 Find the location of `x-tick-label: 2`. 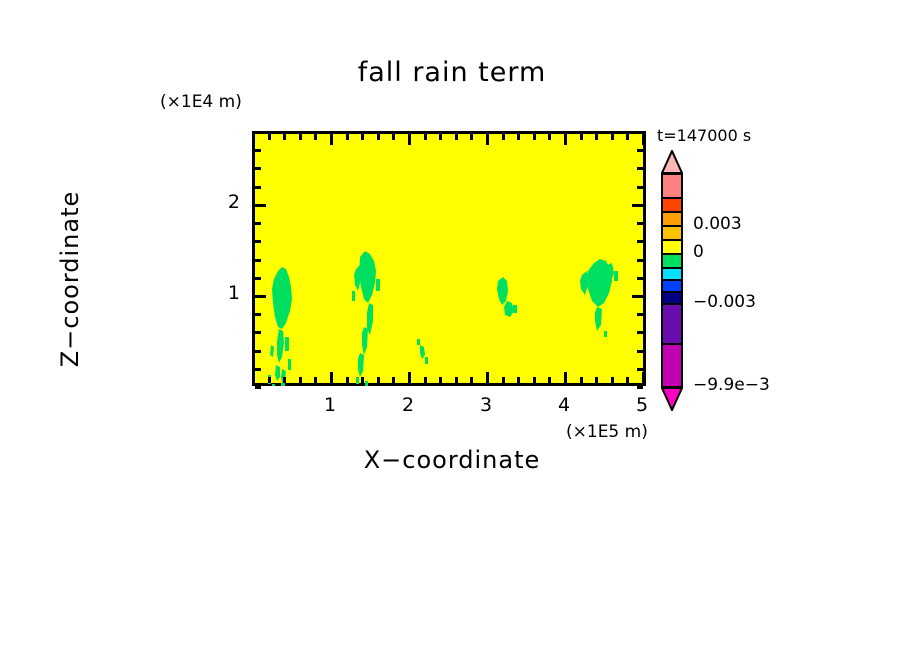

x-tick-label: 2 is located at coordinates (408, 405).